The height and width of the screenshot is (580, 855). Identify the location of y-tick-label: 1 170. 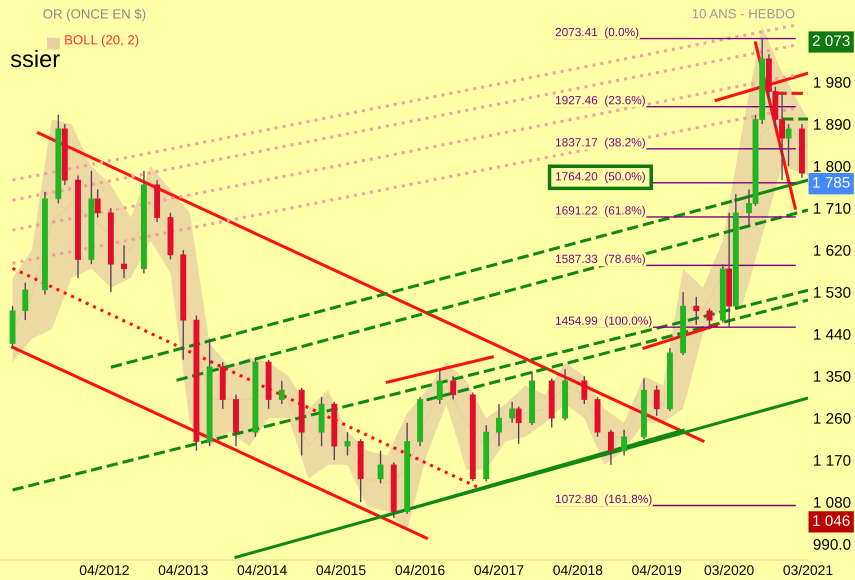
(832, 460).